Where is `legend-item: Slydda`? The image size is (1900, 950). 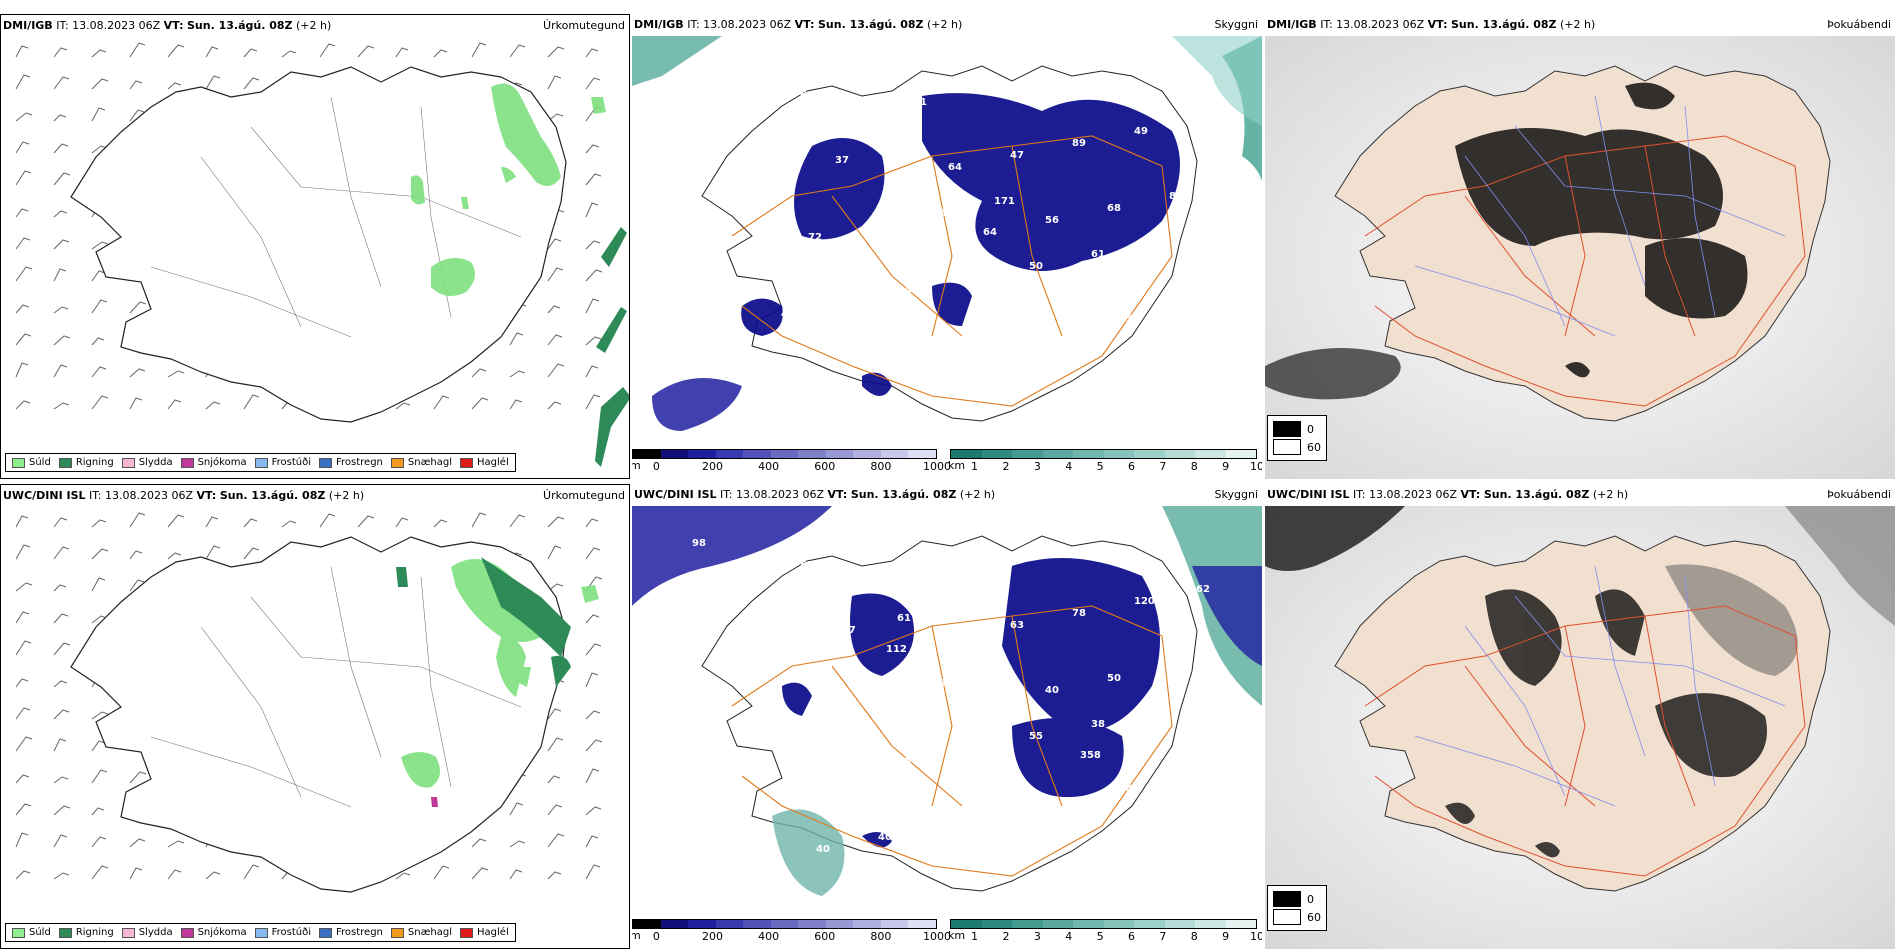
legend-item: Slydda is located at coordinates (147, 932).